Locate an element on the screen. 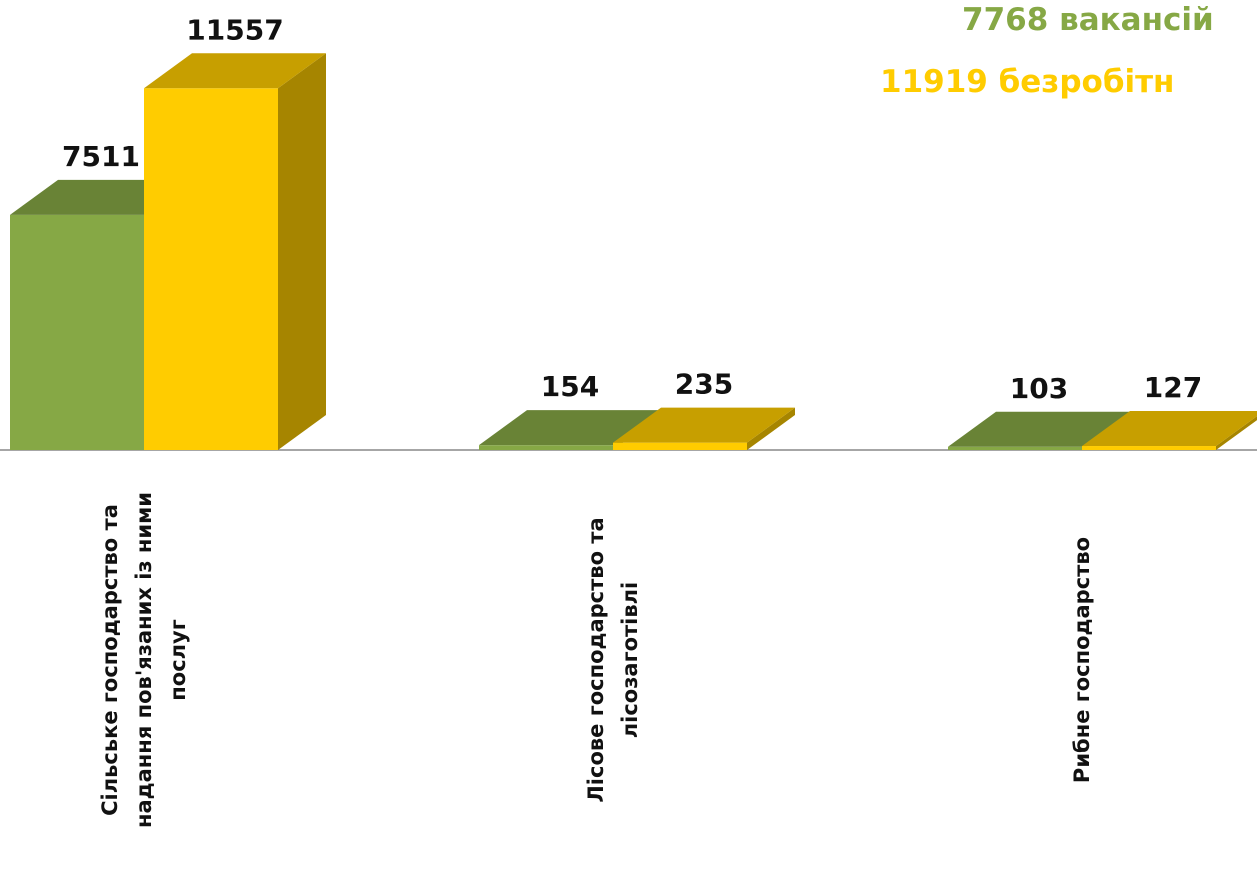 The image size is (1257, 889). value-label: 11557 is located at coordinates (234, 29).